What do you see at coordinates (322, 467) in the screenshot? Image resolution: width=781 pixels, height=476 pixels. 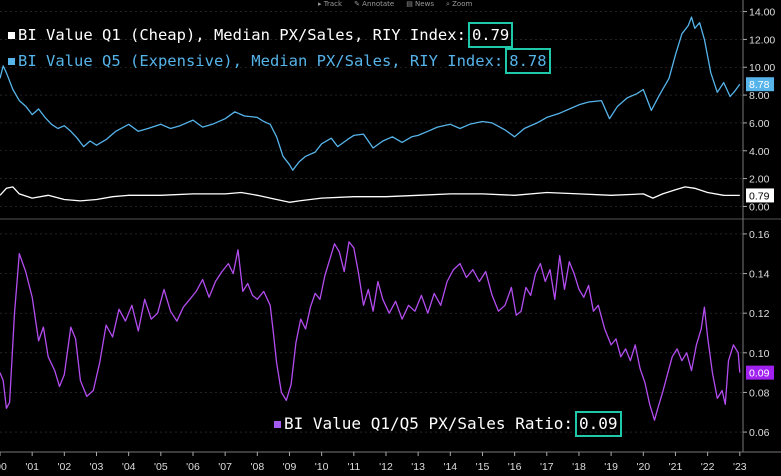 I see `x-tick-label: '10` at bounding box center [322, 467].